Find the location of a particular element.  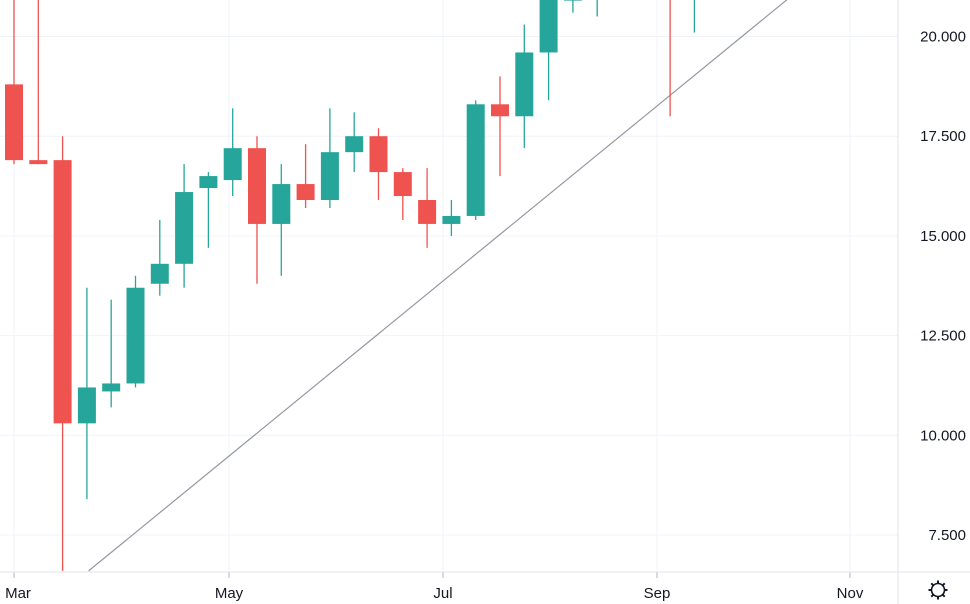

y-tick-label: 20.000 is located at coordinates (943, 37).